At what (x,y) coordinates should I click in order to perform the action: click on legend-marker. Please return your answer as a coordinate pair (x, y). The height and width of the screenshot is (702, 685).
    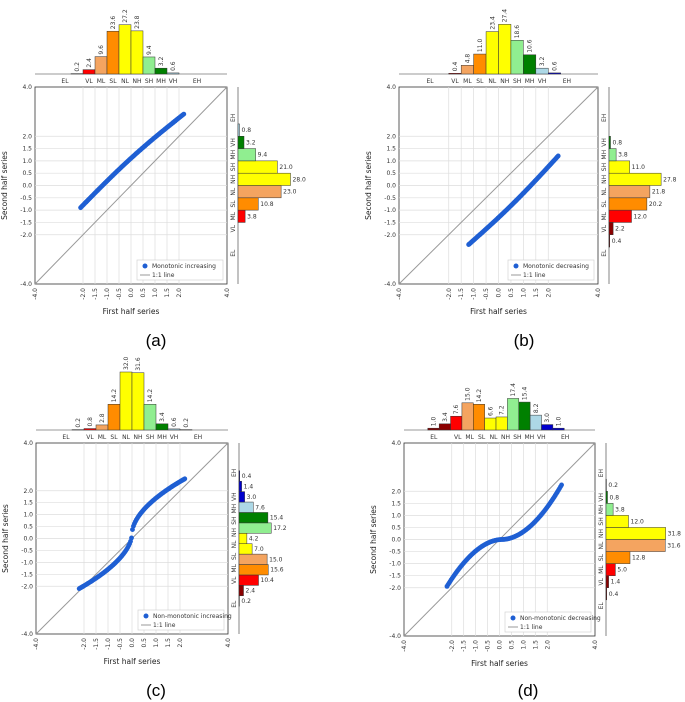
    Looking at the image, I should click on (145, 266).